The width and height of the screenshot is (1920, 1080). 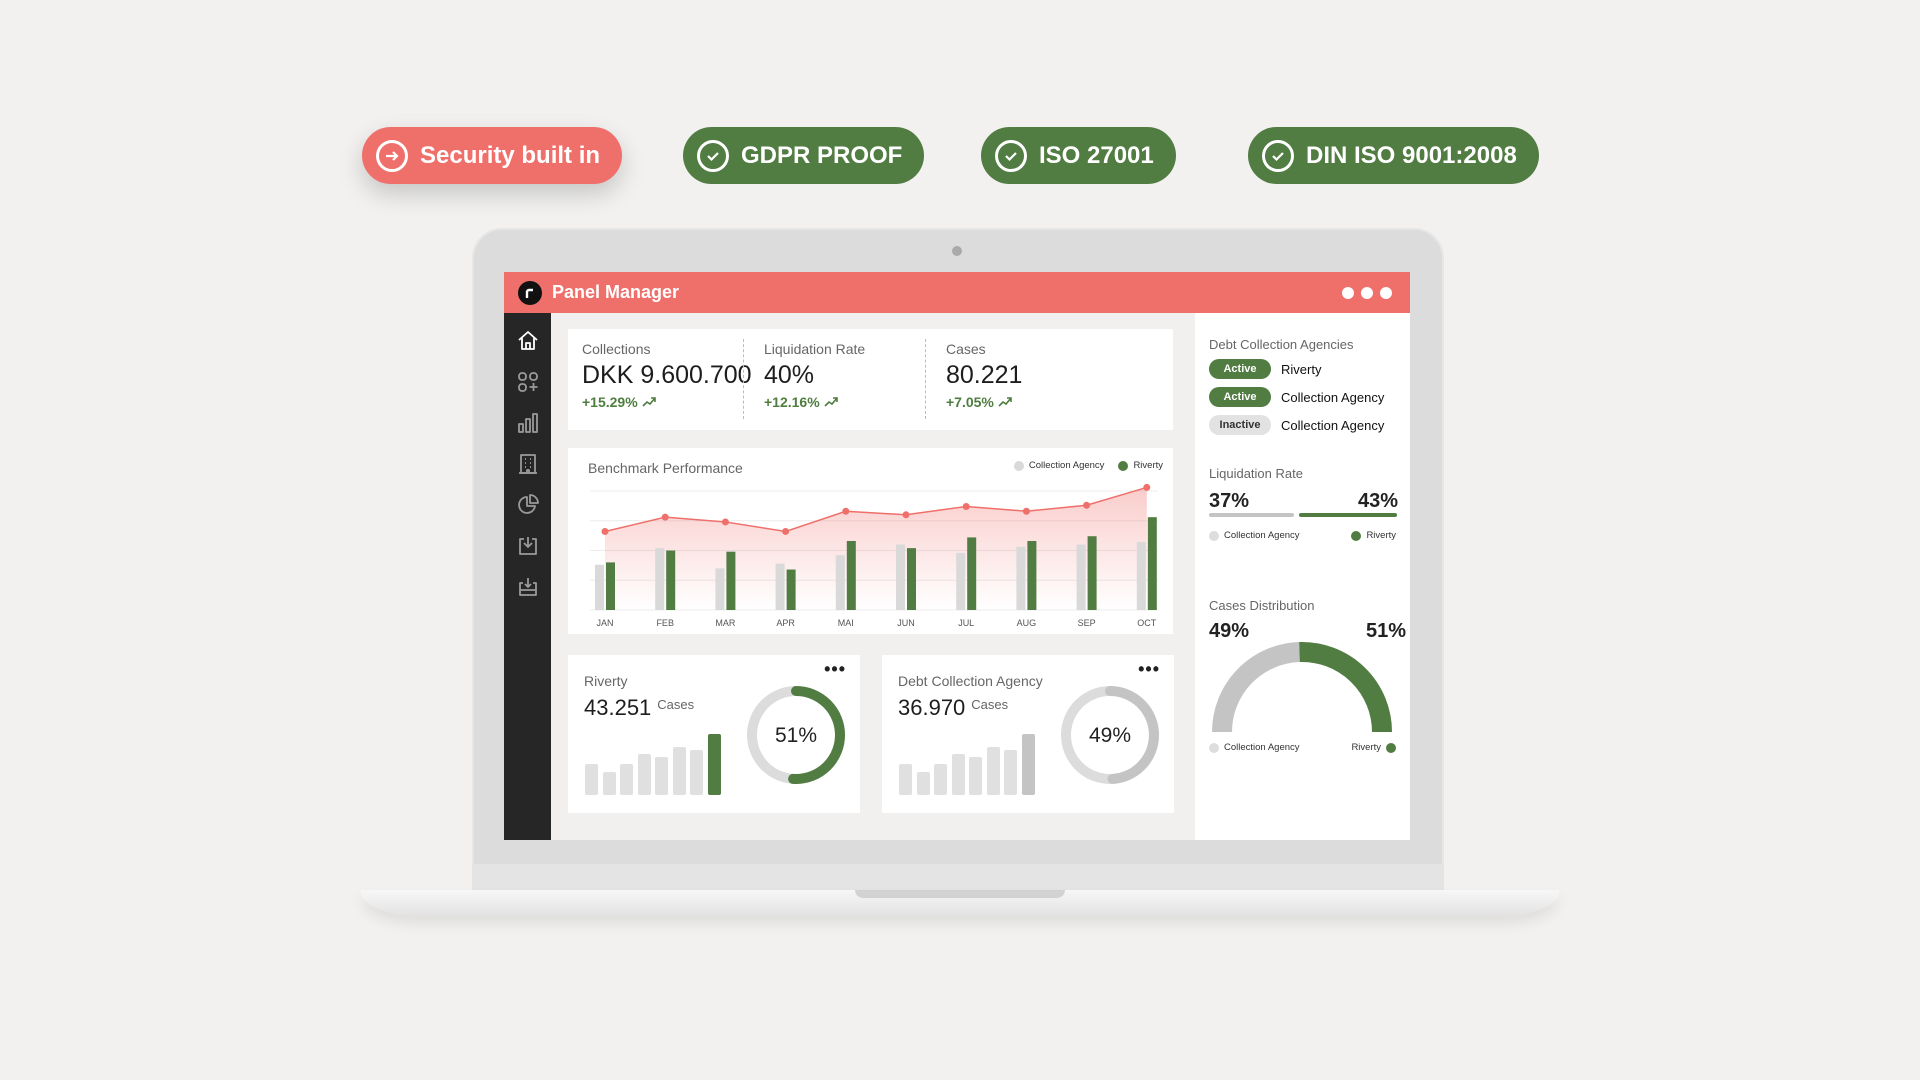 I want to click on agency-row: Inactive Collection Agency, so click(x=1296, y=425).